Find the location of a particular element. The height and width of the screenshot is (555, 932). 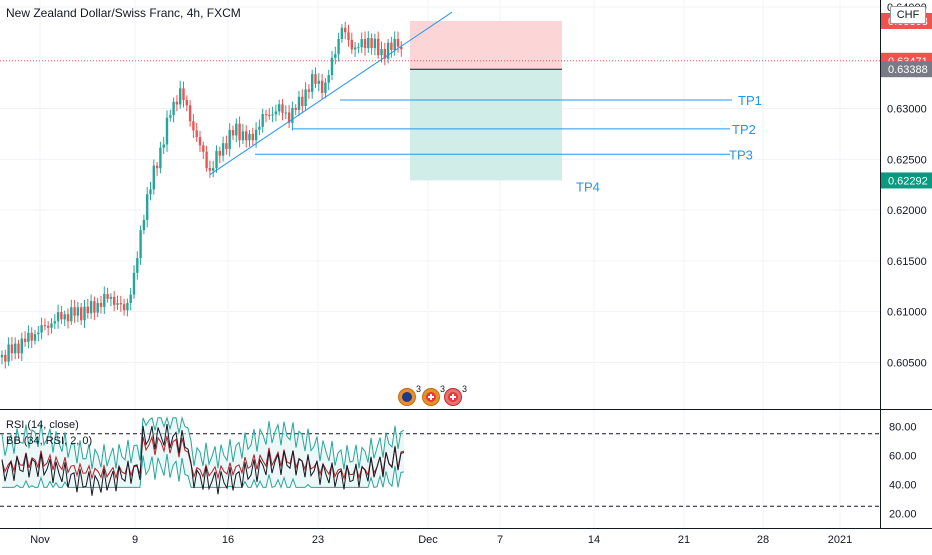

bb-upper-line is located at coordinates (203, 442).